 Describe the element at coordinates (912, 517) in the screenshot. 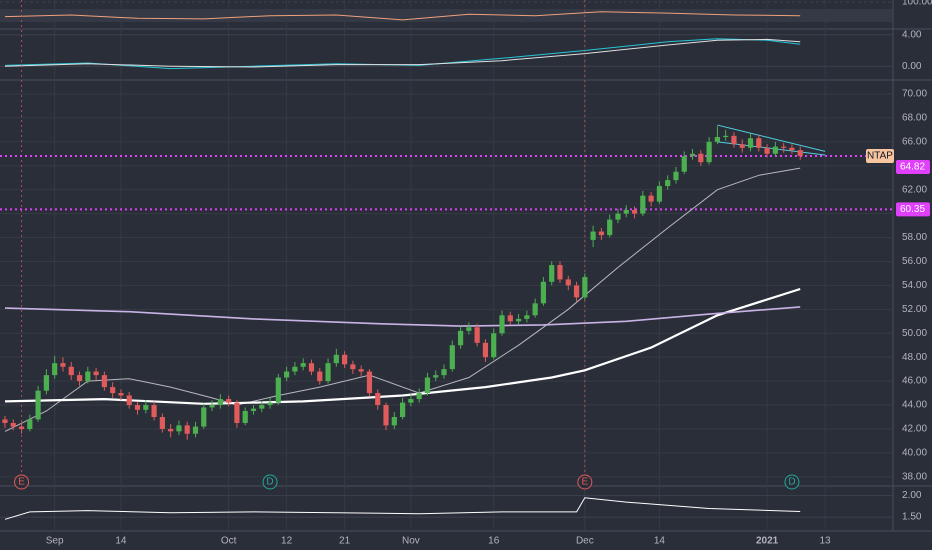

I see `y-tick-label: 1.50` at that location.